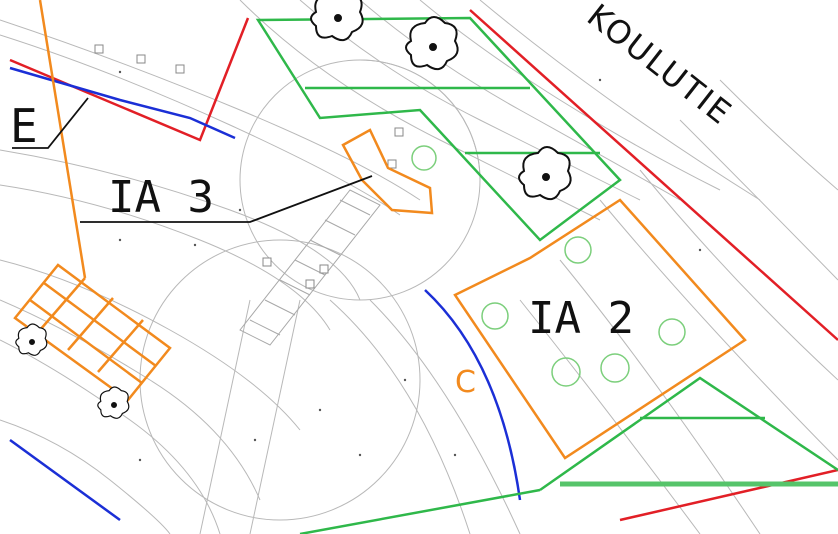  Describe the element at coordinates (548, 266) in the screenshot. I see `planned-tree-group` at that location.